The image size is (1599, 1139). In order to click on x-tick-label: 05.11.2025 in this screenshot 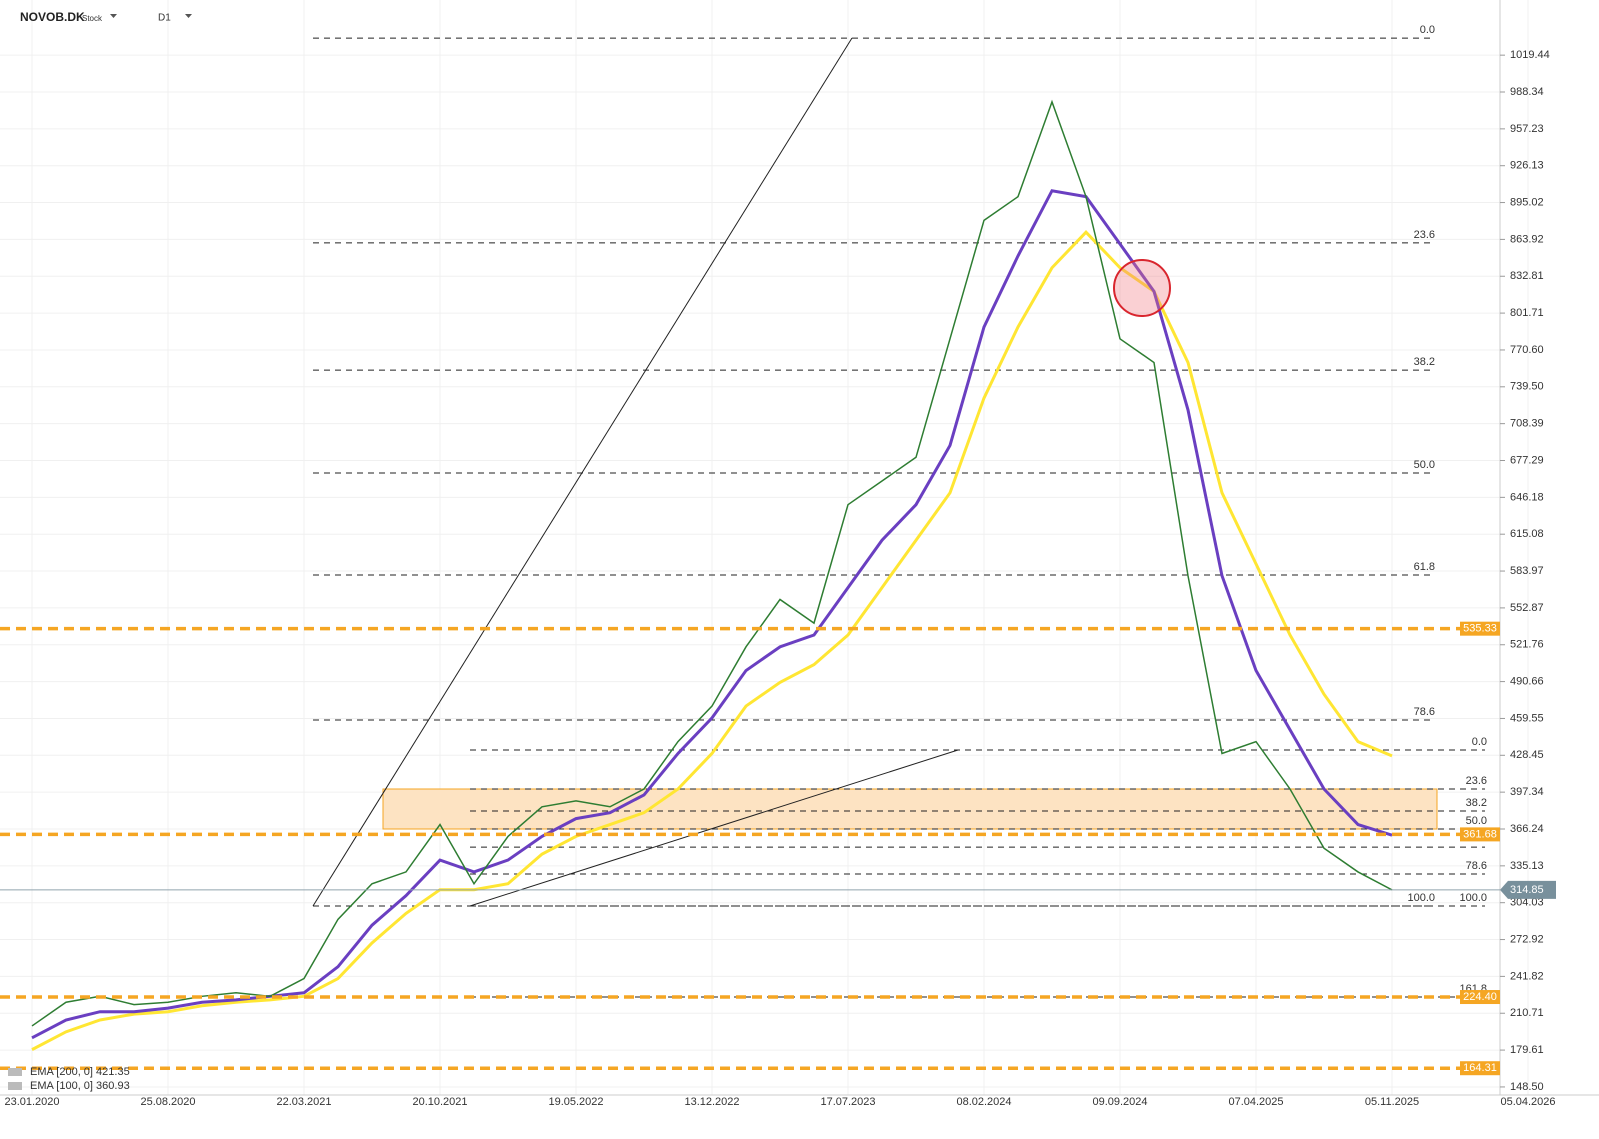, I will do `click(1392, 1102)`.